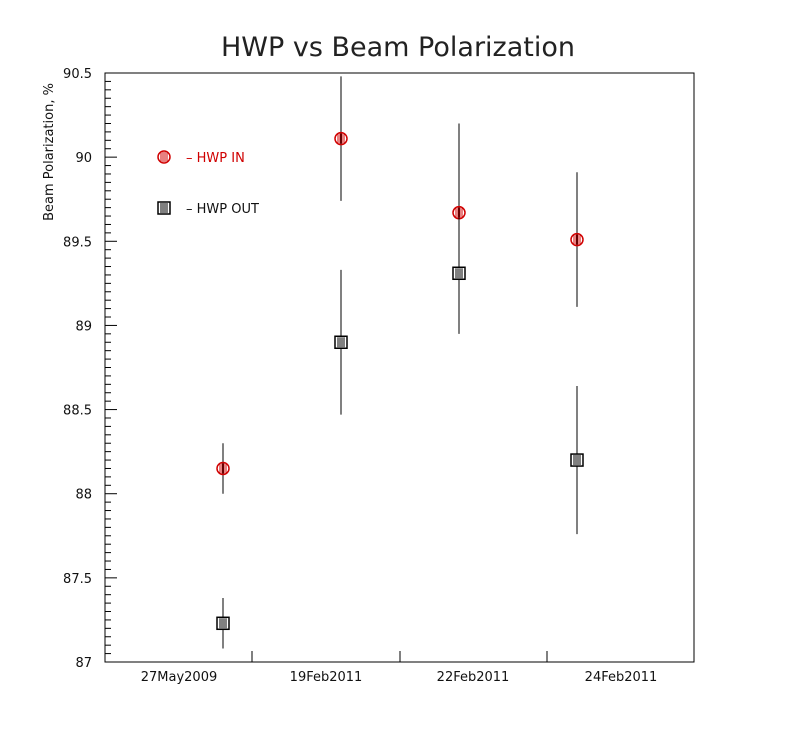  Describe the element at coordinates (398, 47) in the screenshot. I see `chart-title: HWP vs Beam Polarization` at that location.